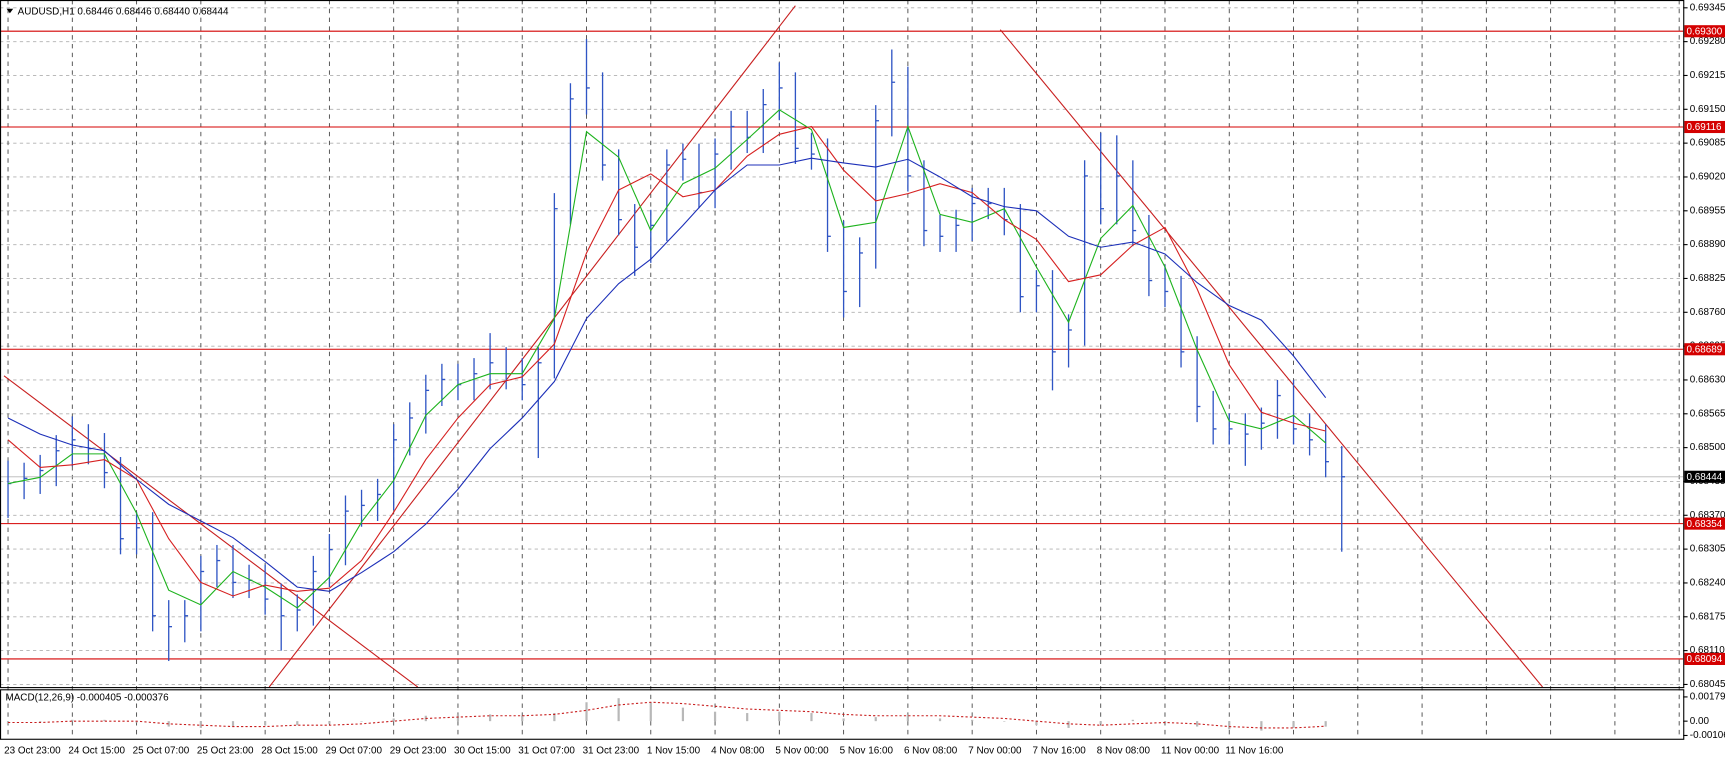 The height and width of the screenshot is (764, 1725). What do you see at coordinates (1707, 735) in the screenshot?
I see `y-tick-label: -0.00106` at bounding box center [1707, 735].